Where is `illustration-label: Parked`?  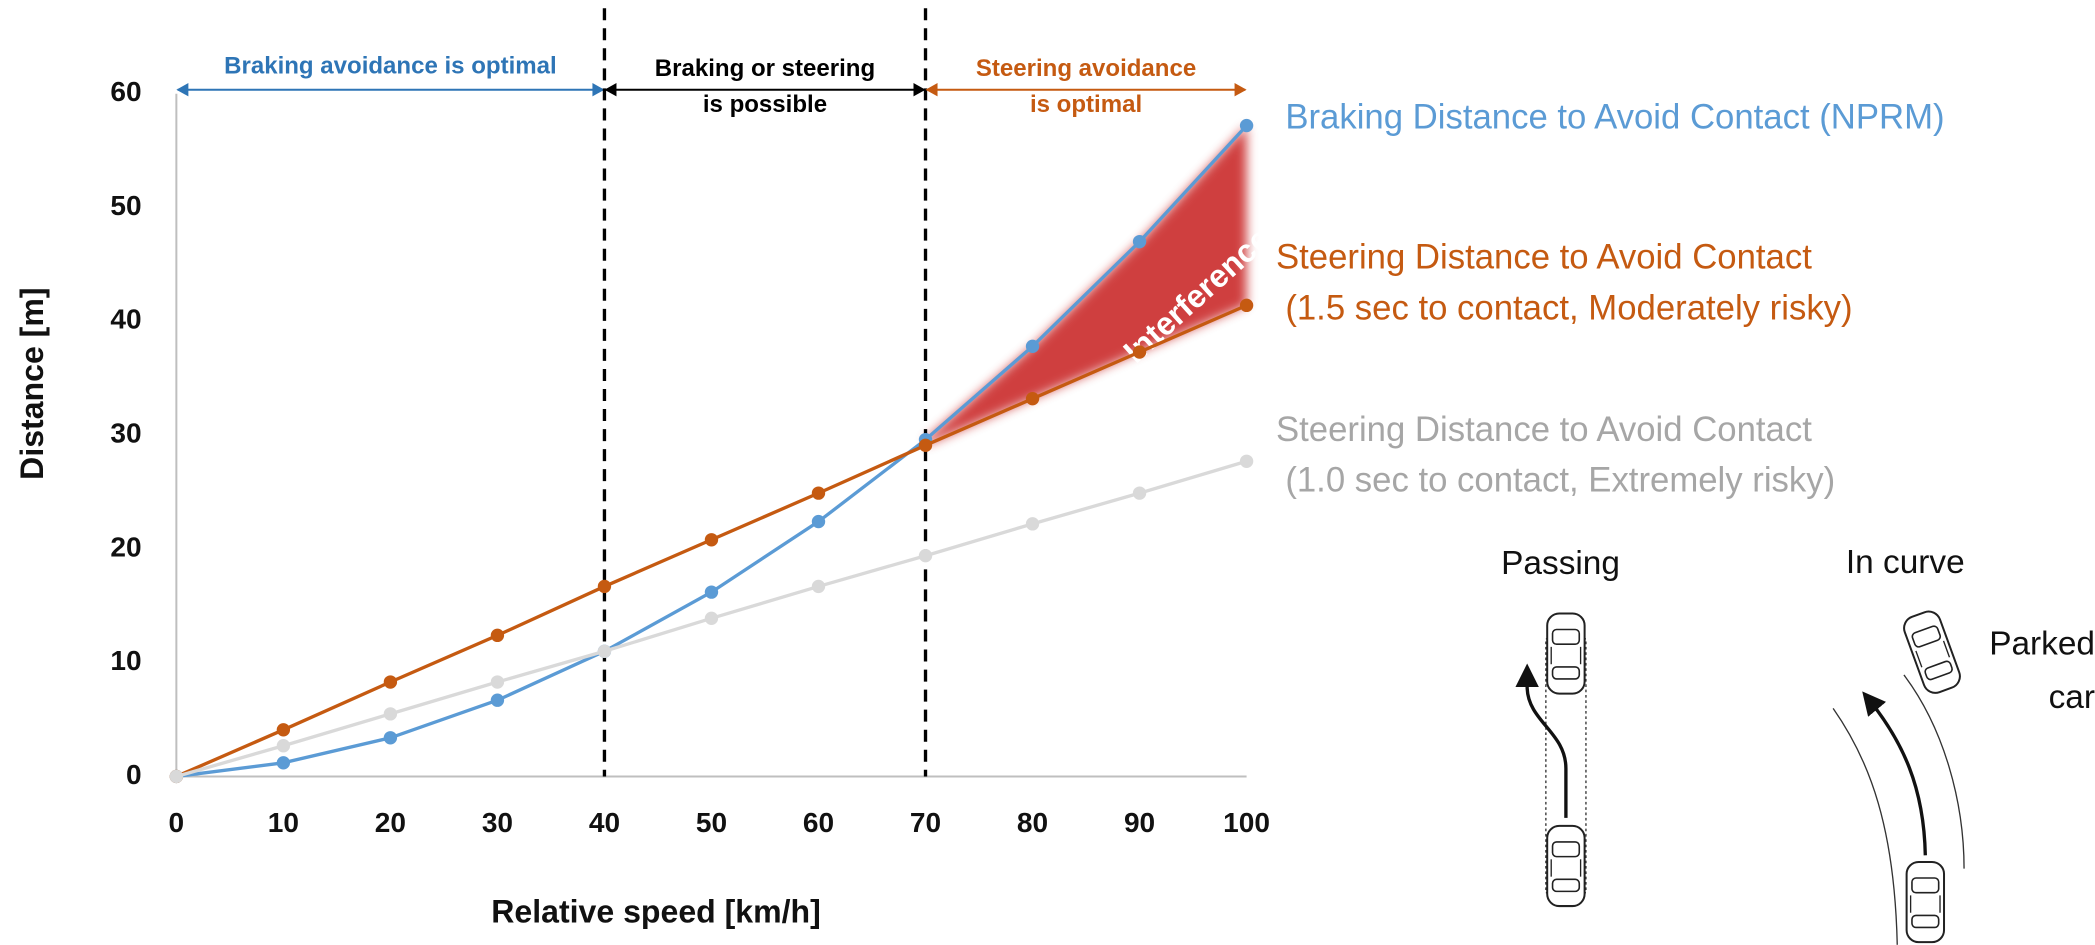
illustration-label: Parked is located at coordinates (2042, 643).